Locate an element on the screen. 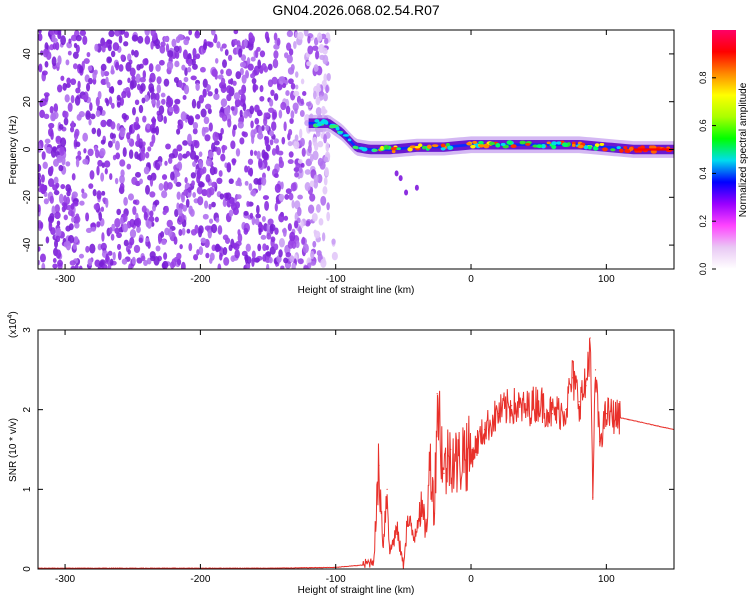 This screenshot has width=750, height=600. x-tick-label: -300 is located at coordinates (65, 279).